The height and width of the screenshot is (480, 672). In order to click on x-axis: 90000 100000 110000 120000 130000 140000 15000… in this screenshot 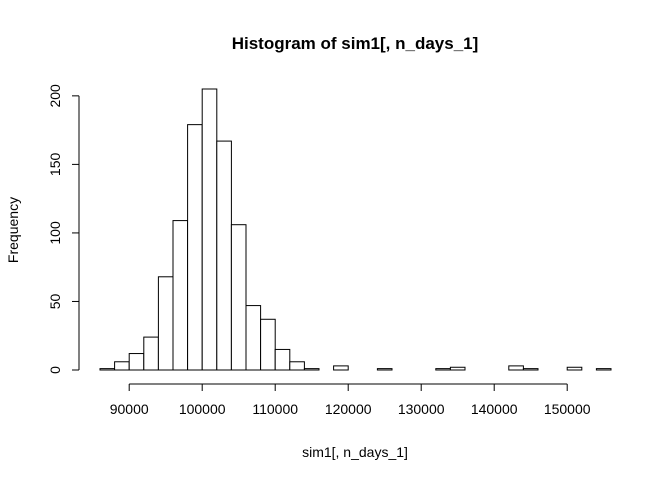, I will do `click(350, 400)`.